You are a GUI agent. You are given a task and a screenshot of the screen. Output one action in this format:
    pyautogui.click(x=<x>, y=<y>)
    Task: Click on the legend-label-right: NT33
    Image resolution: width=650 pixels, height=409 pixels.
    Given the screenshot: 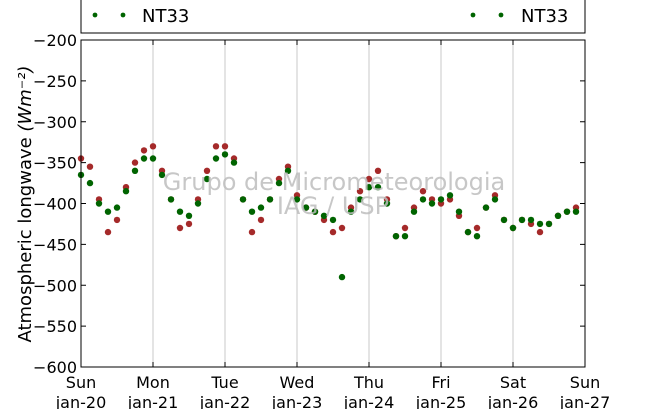 What is the action you would take?
    pyautogui.click(x=544, y=16)
    